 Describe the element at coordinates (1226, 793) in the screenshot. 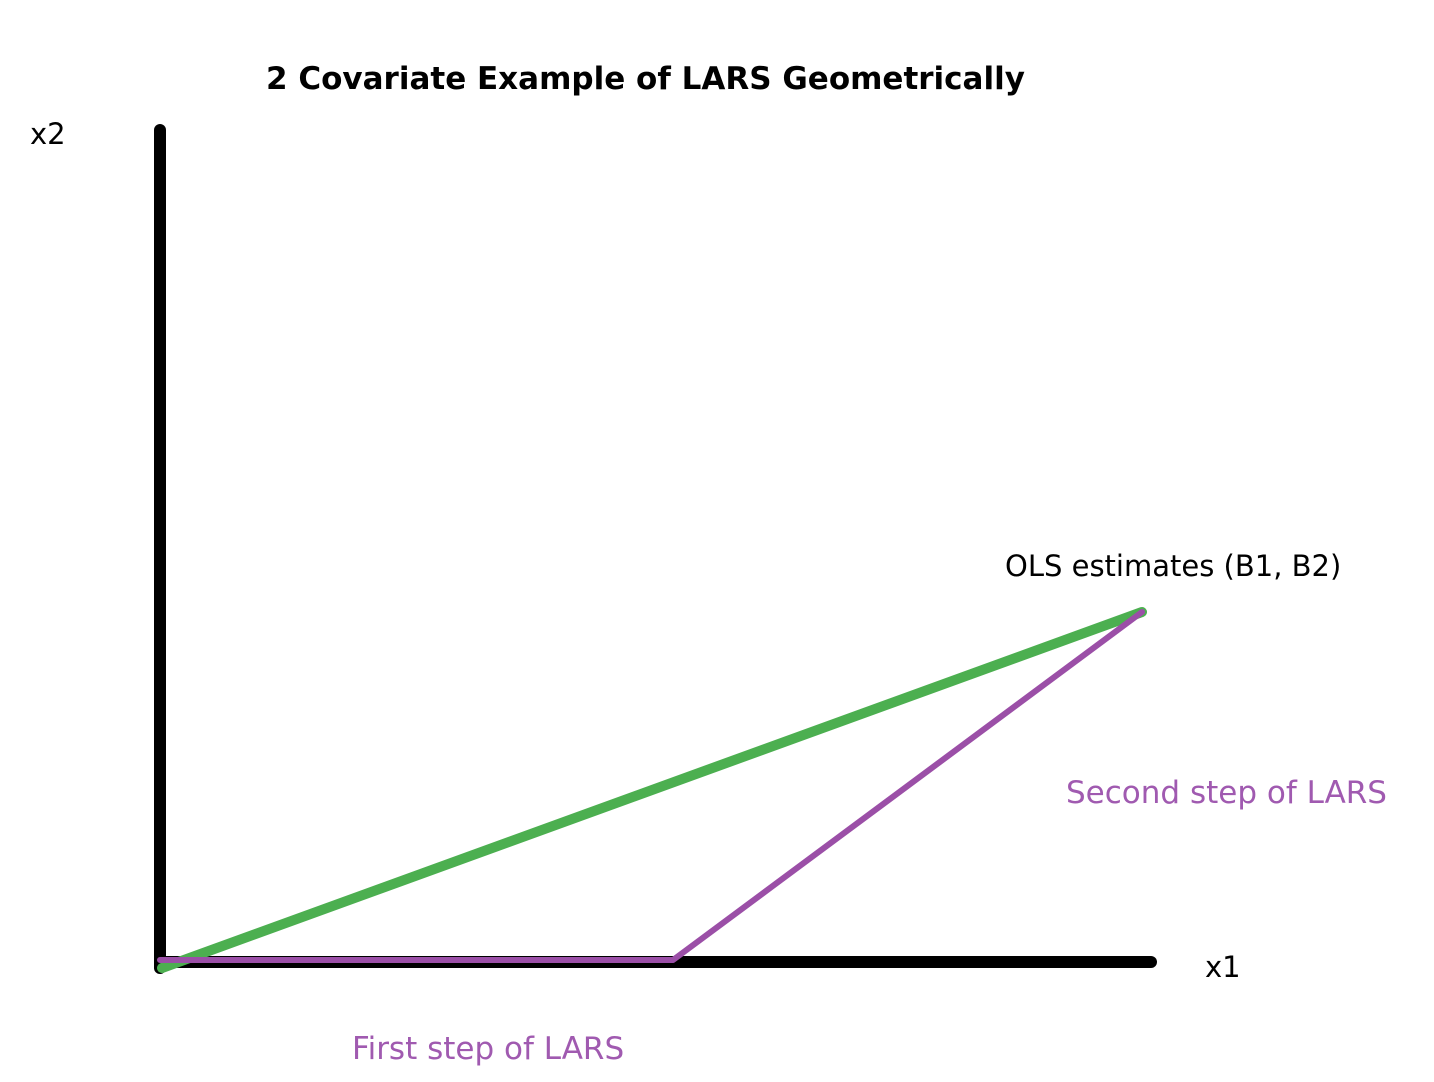

I see `second-step-label: Second step of LARS` at that location.